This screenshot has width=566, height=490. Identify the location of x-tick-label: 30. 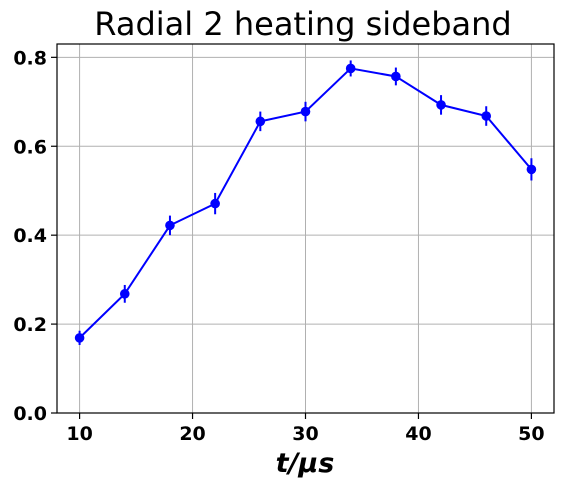
(305, 434).